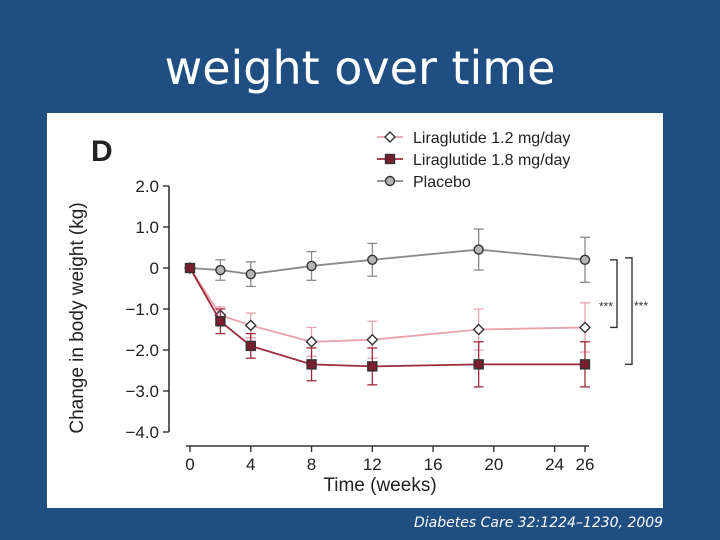  Describe the element at coordinates (147, 227) in the screenshot. I see `y-tick-label: 1.0` at that location.